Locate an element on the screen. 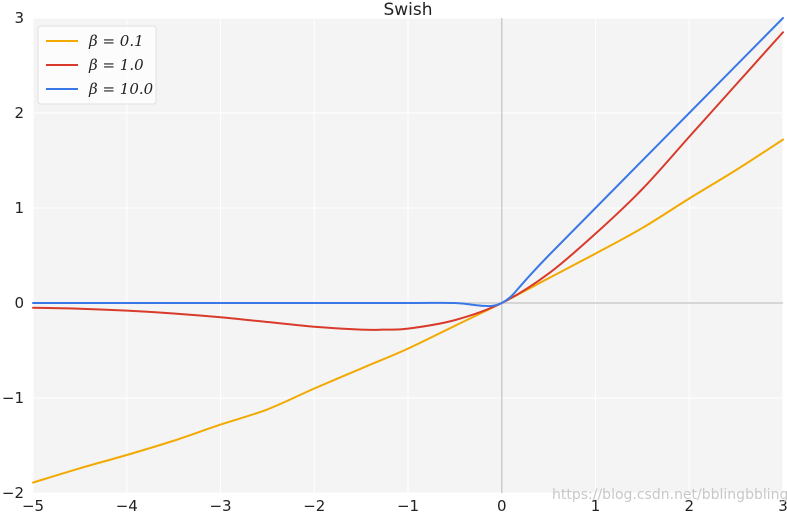  x-tick-label: −5 is located at coordinates (33, 505).